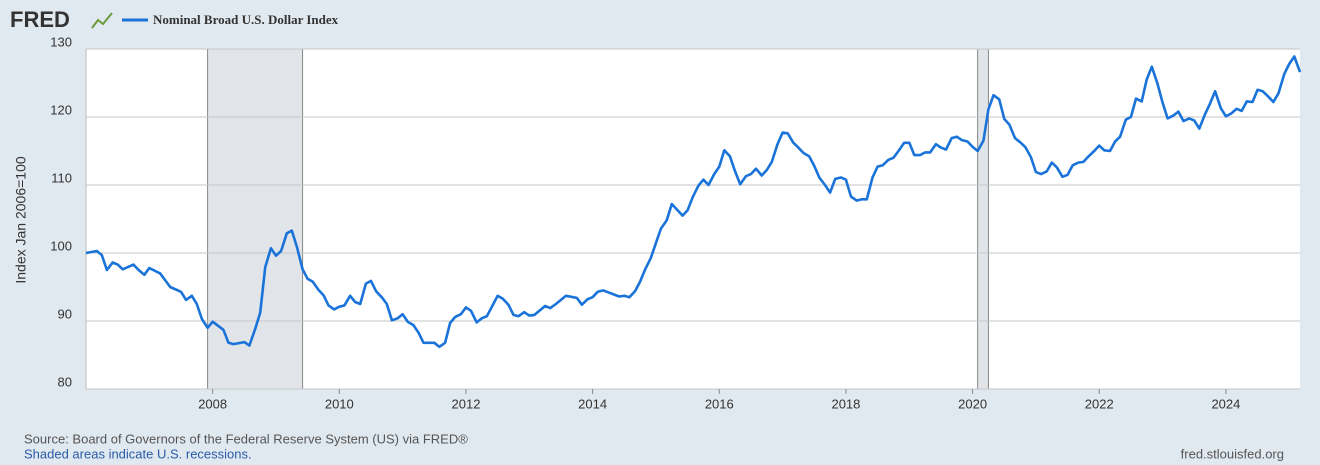  I want to click on x-tick-label: 2010, so click(339, 403).